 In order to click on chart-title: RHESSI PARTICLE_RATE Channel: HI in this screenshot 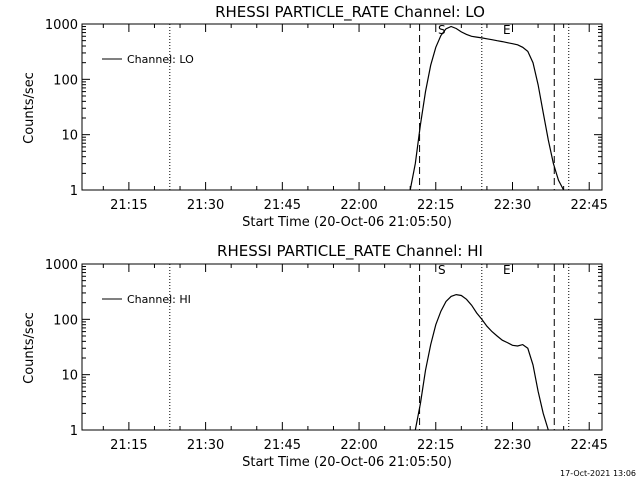, I will do `click(350, 251)`.